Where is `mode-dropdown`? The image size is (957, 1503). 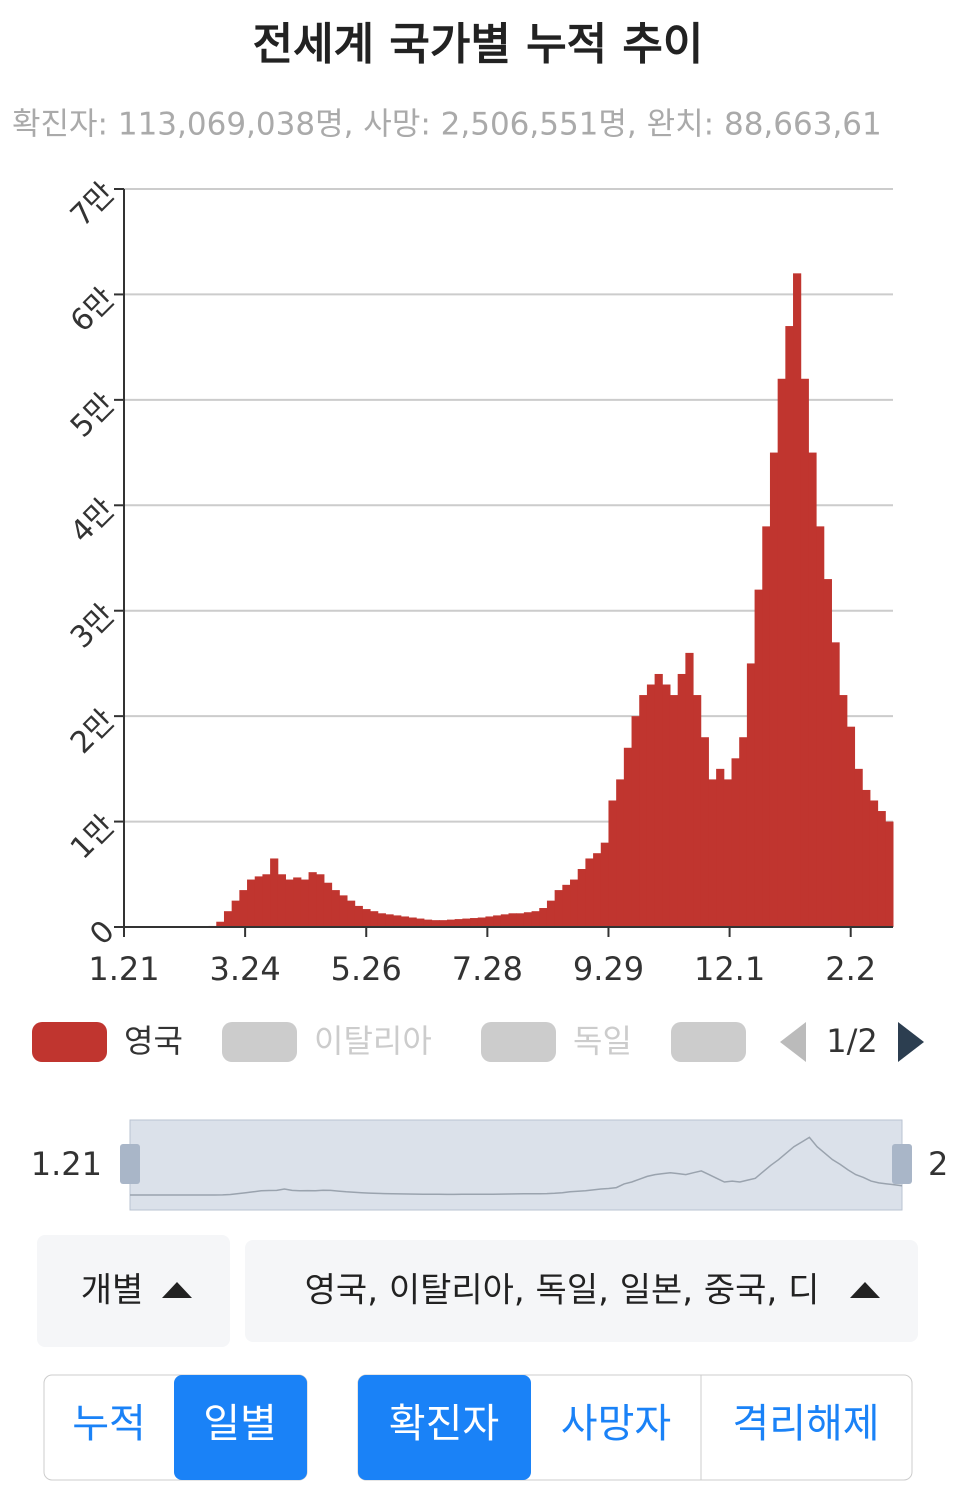 mode-dropdown is located at coordinates (133, 1291).